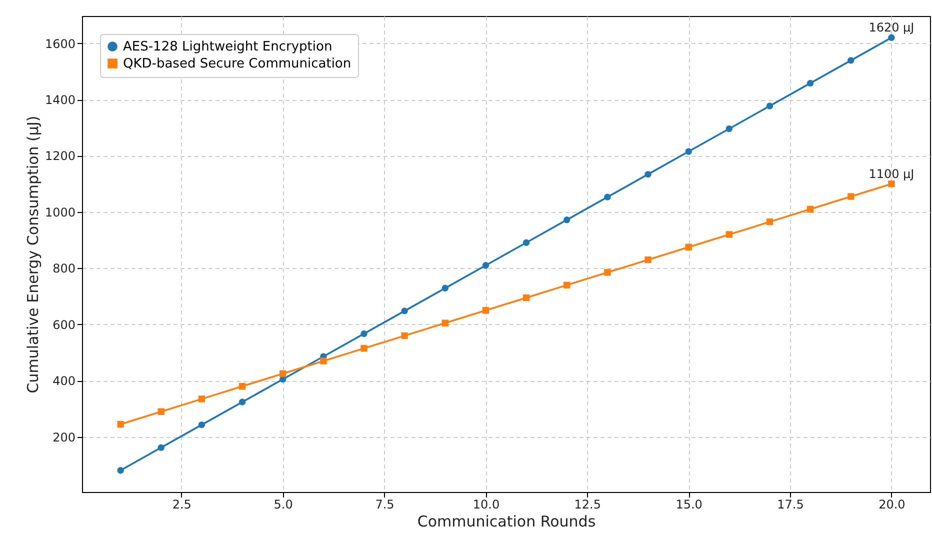 This screenshot has height=534, width=932. Describe the element at coordinates (588, 505) in the screenshot. I see `x-tick-label: 12.5` at that location.